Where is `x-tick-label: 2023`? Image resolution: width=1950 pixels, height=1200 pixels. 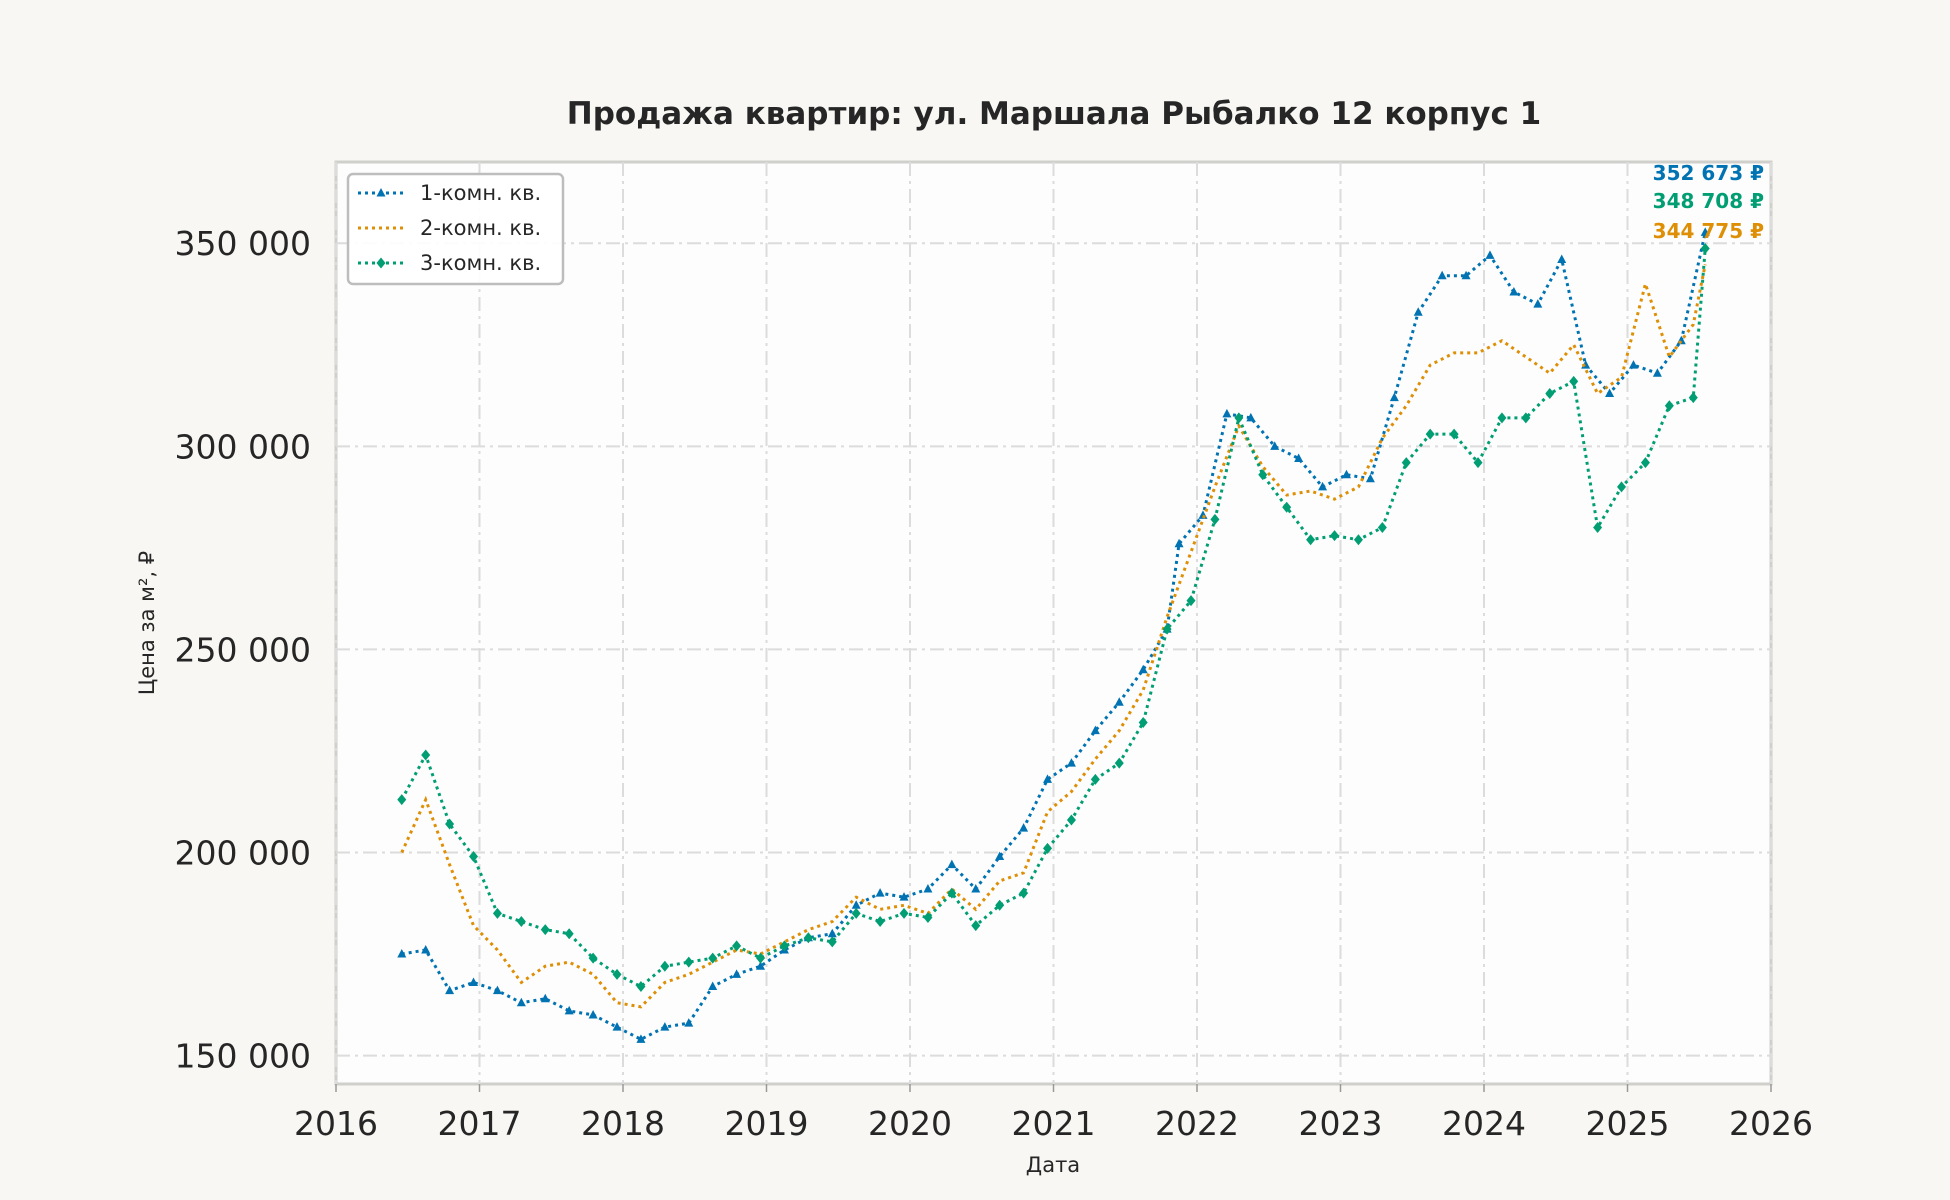 x-tick-label: 2023 is located at coordinates (1341, 1123).